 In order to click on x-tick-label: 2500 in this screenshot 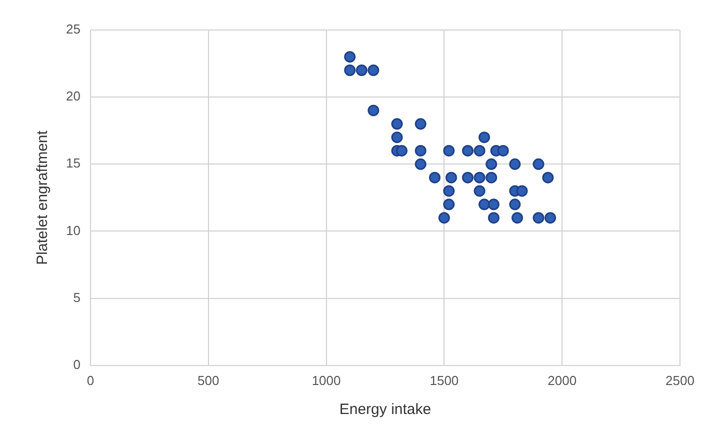, I will do `click(680, 380)`.